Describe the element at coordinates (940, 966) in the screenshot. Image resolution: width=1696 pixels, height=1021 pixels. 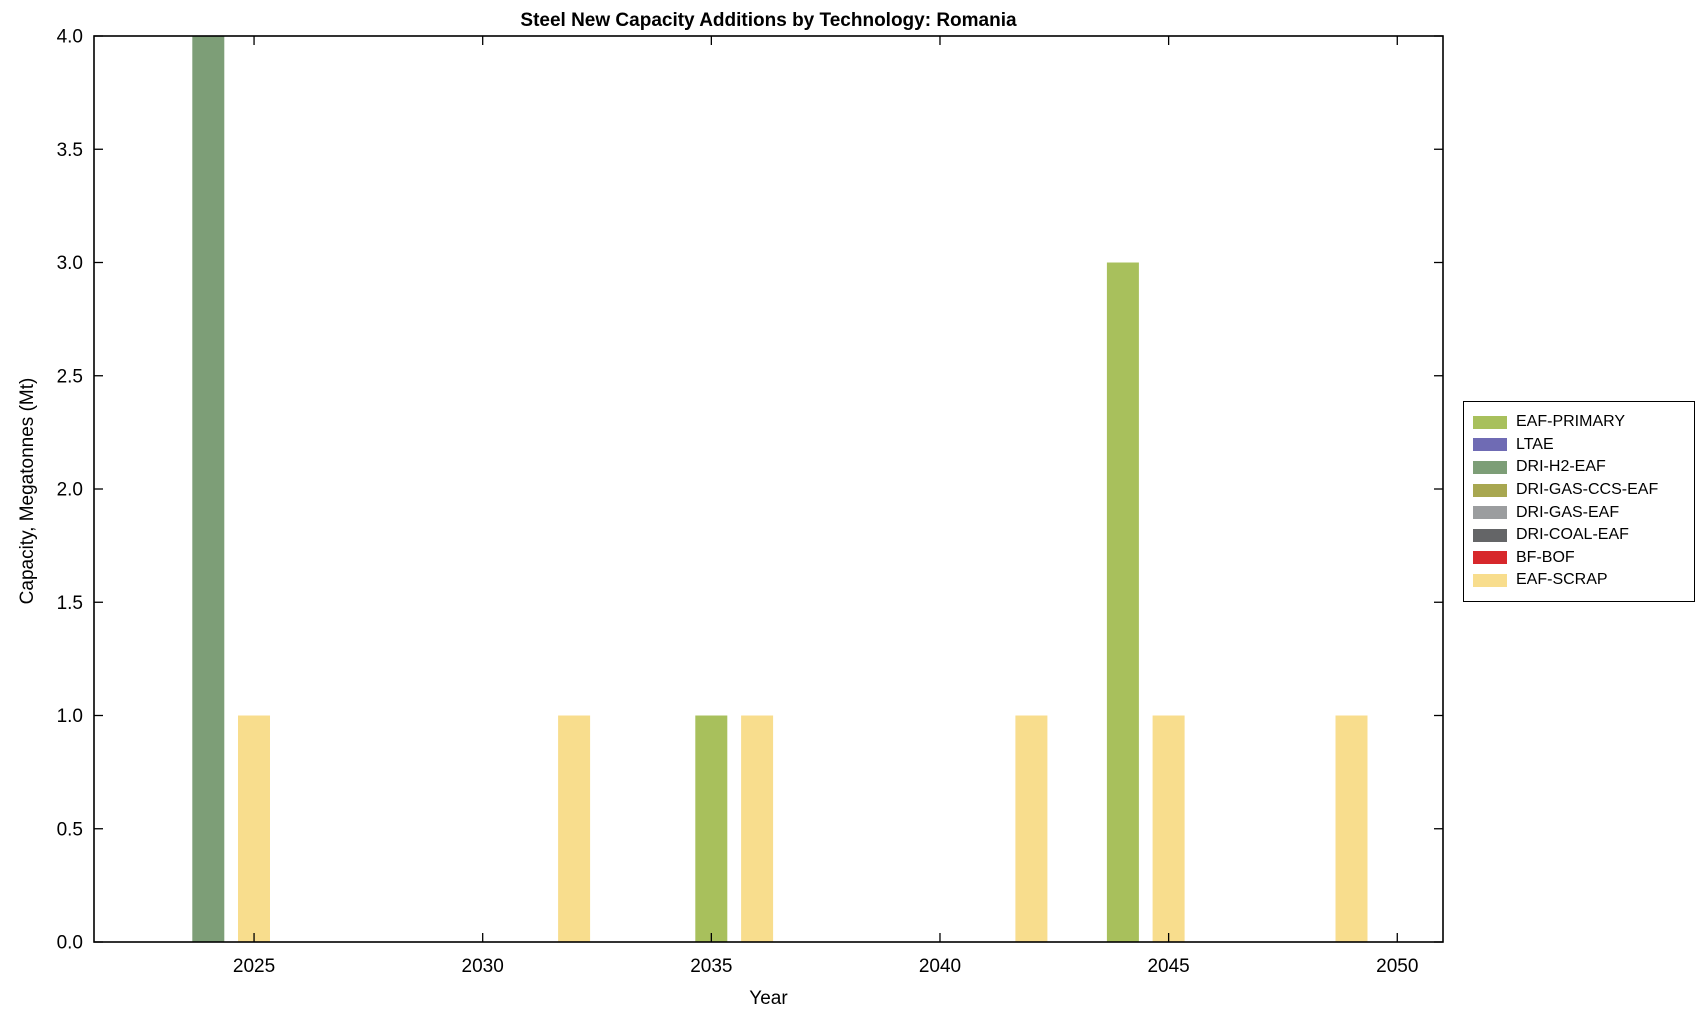
I see `x-tick-label: 2040` at that location.